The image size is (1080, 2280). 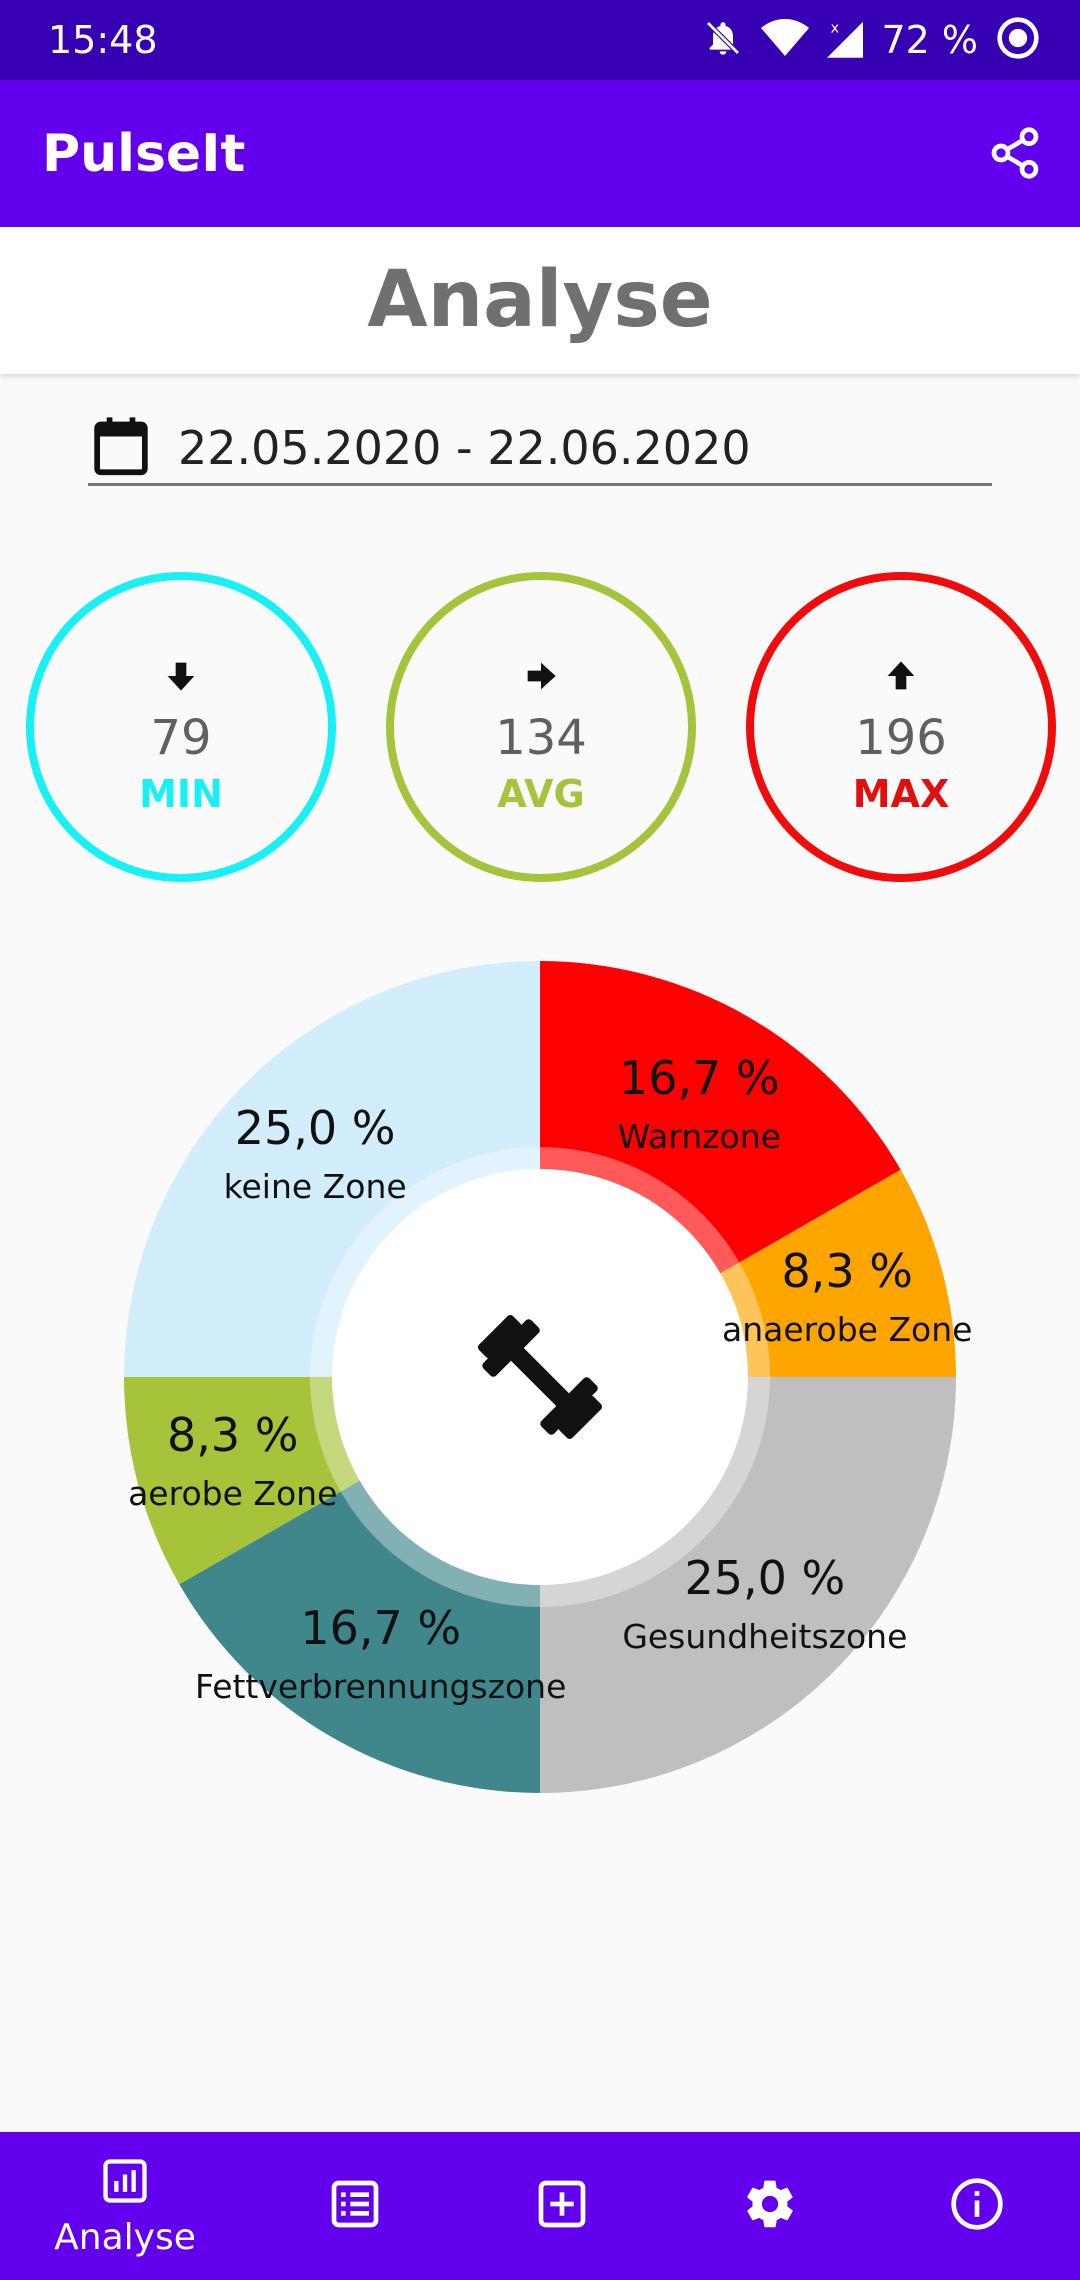 I want to click on share-icon, so click(x=1015, y=155).